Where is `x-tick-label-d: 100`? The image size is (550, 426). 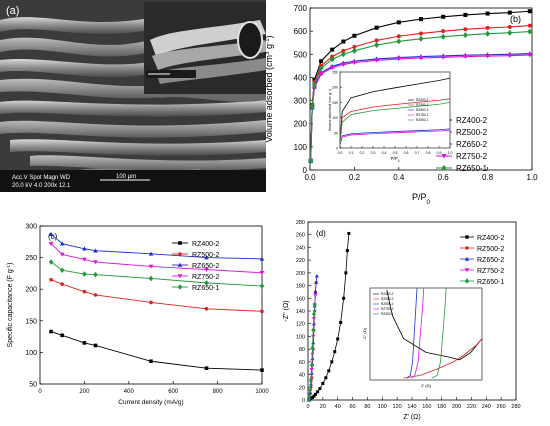 x-tick-label-d: 100 is located at coordinates (382, 407).